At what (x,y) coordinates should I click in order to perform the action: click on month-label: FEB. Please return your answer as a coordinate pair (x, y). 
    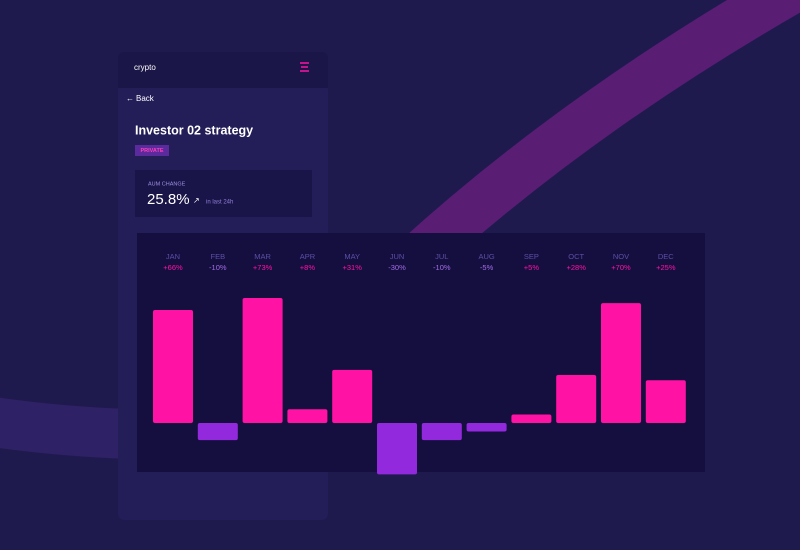
    Looking at the image, I should click on (218, 256).